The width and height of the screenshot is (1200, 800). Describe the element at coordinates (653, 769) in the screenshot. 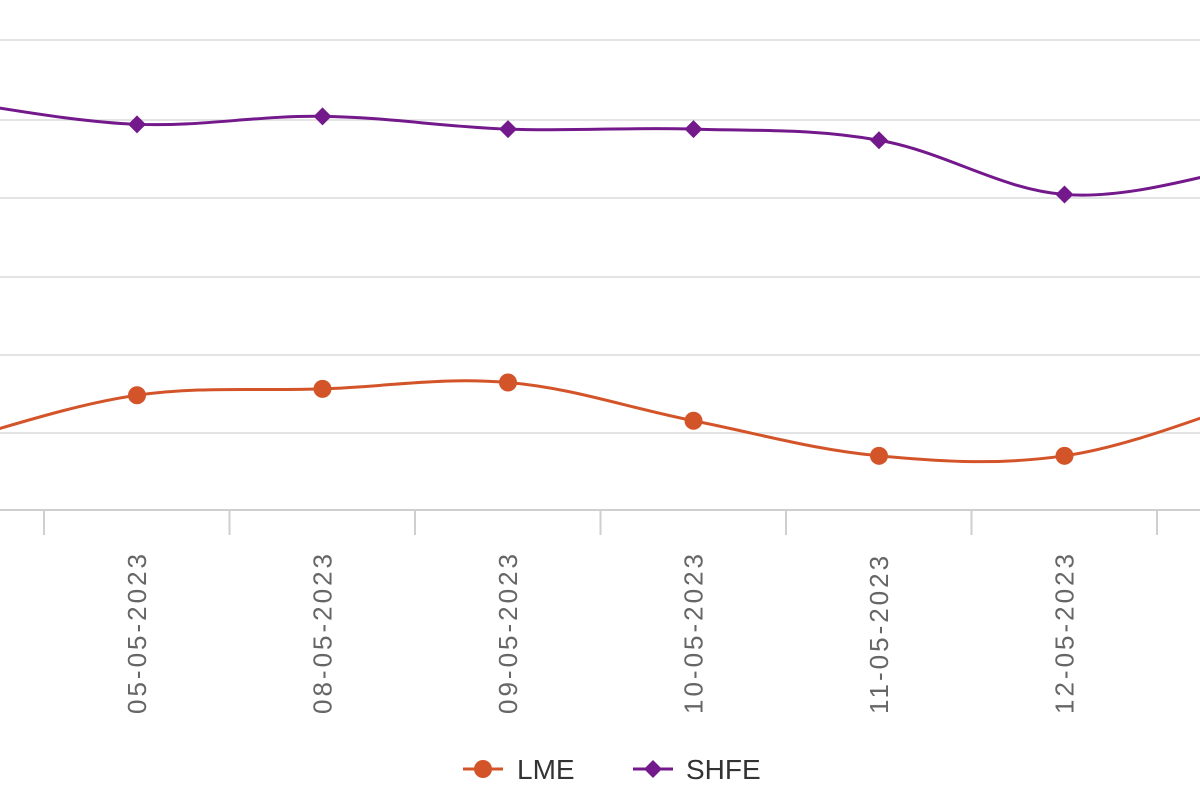

I see `legend-marker-shfe` at that location.